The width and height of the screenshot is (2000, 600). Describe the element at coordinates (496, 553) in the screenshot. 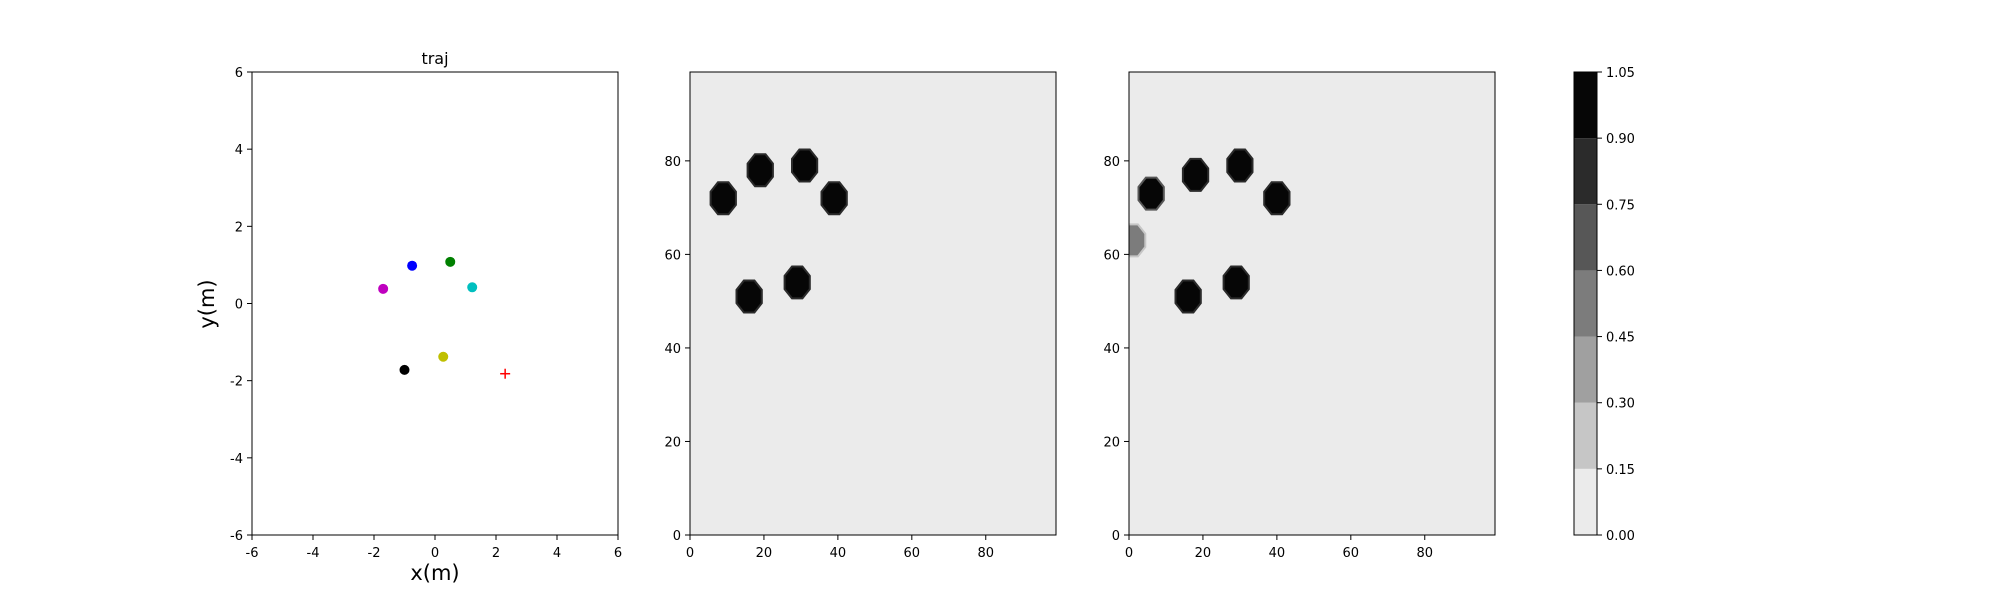

I see `x-tick-label: 2` at that location.